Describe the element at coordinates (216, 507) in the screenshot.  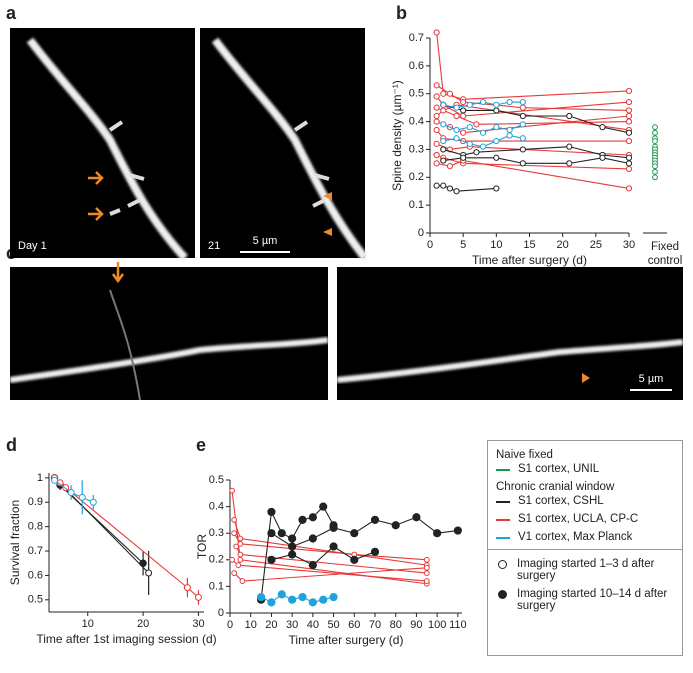
I see `y-tick-label: 0.4` at that location.